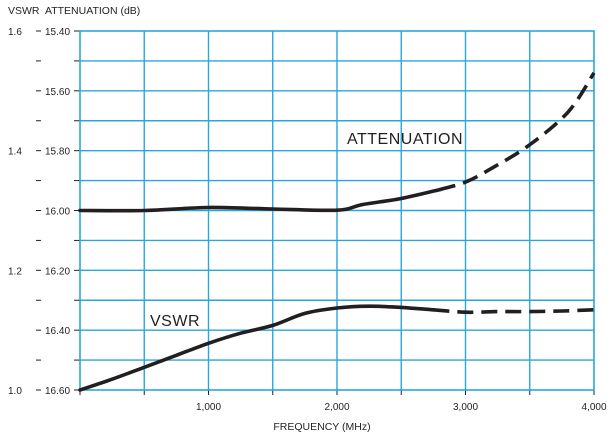  What do you see at coordinates (57, 152) in the screenshot?
I see `attenuation-tick-label: 15.80` at bounding box center [57, 152].